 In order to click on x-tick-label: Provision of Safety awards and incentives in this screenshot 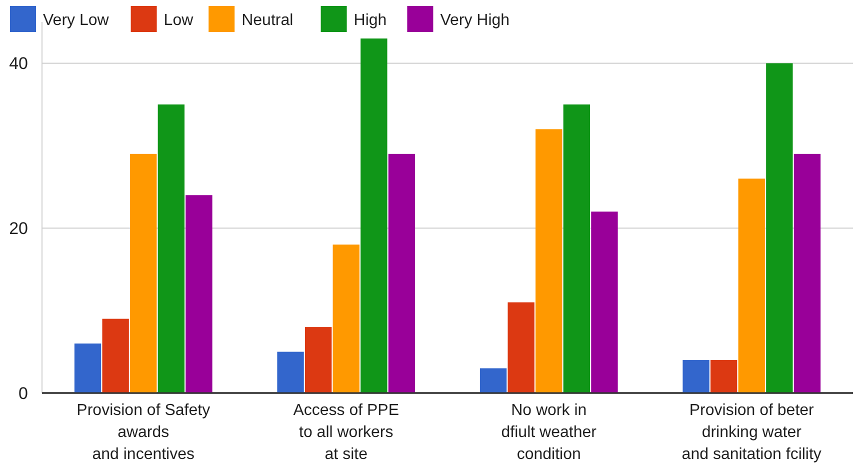, I will do `click(143, 432)`.